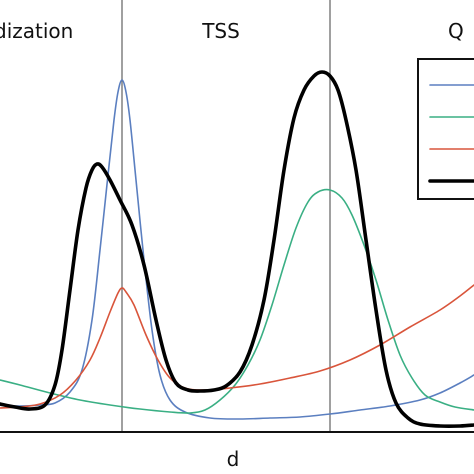  I want to click on x-axis-label: d, so click(233, 459).